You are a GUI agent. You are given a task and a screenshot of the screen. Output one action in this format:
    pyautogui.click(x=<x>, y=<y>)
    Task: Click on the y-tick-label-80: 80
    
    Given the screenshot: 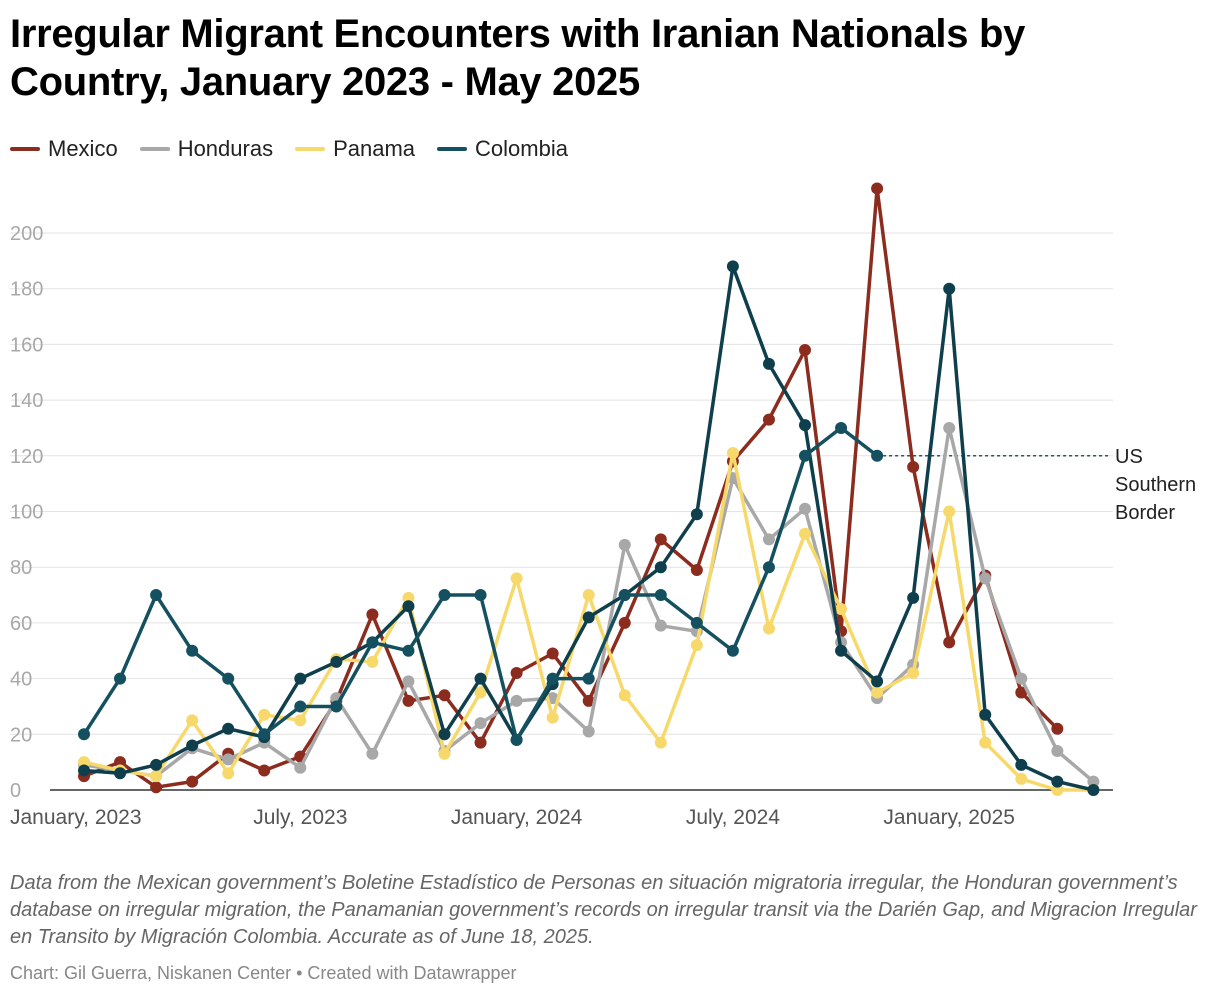 What is the action you would take?
    pyautogui.click(x=21, y=568)
    